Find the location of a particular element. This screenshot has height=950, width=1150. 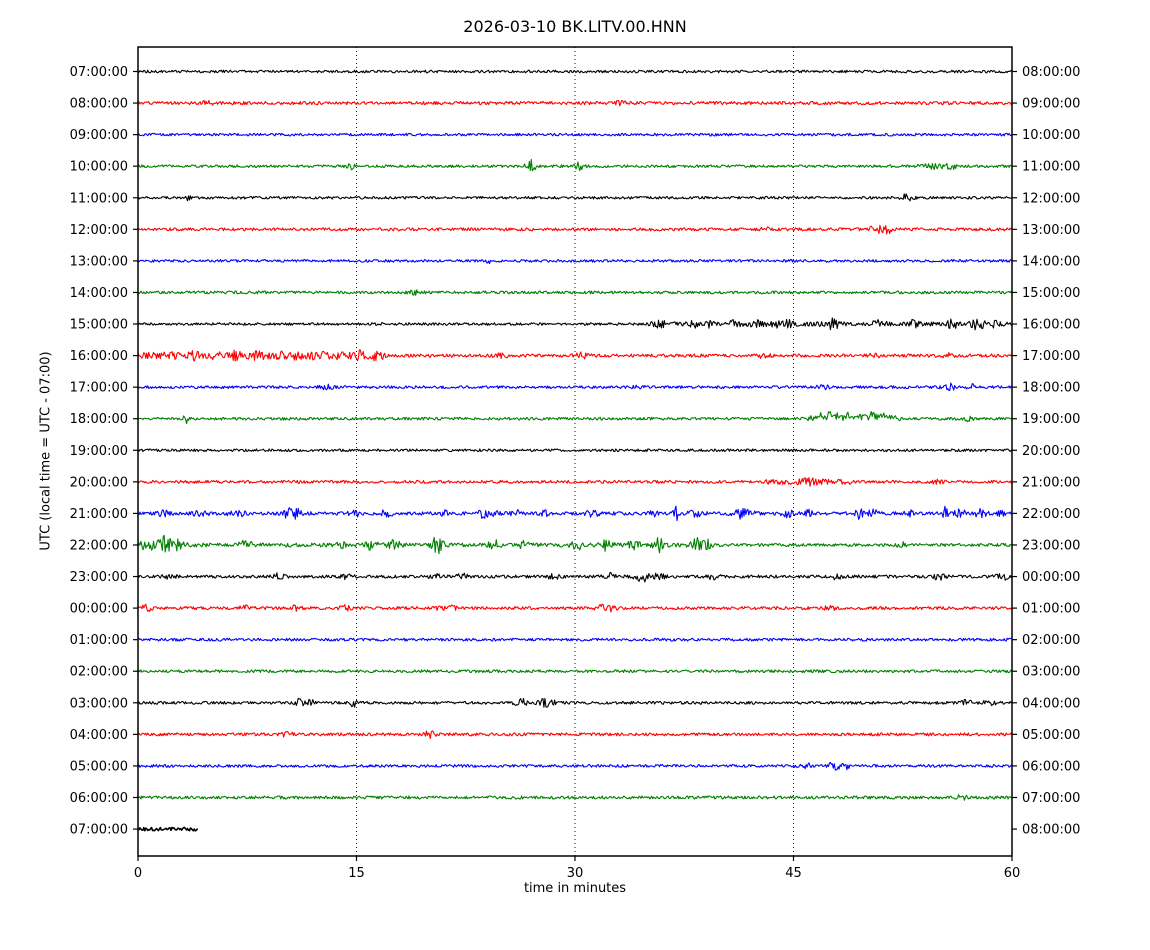

utc-time-label: 12:00:00 is located at coordinates (99, 230).